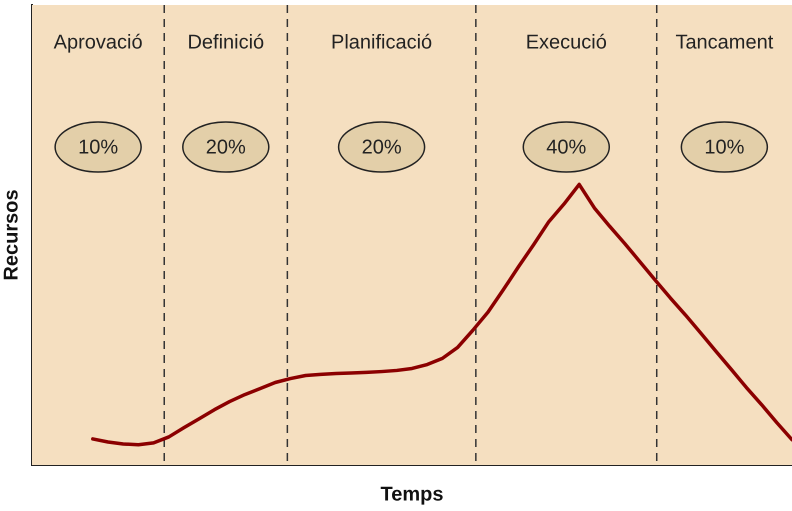  I want to click on y-axis-title: Recursos, so click(11, 235).